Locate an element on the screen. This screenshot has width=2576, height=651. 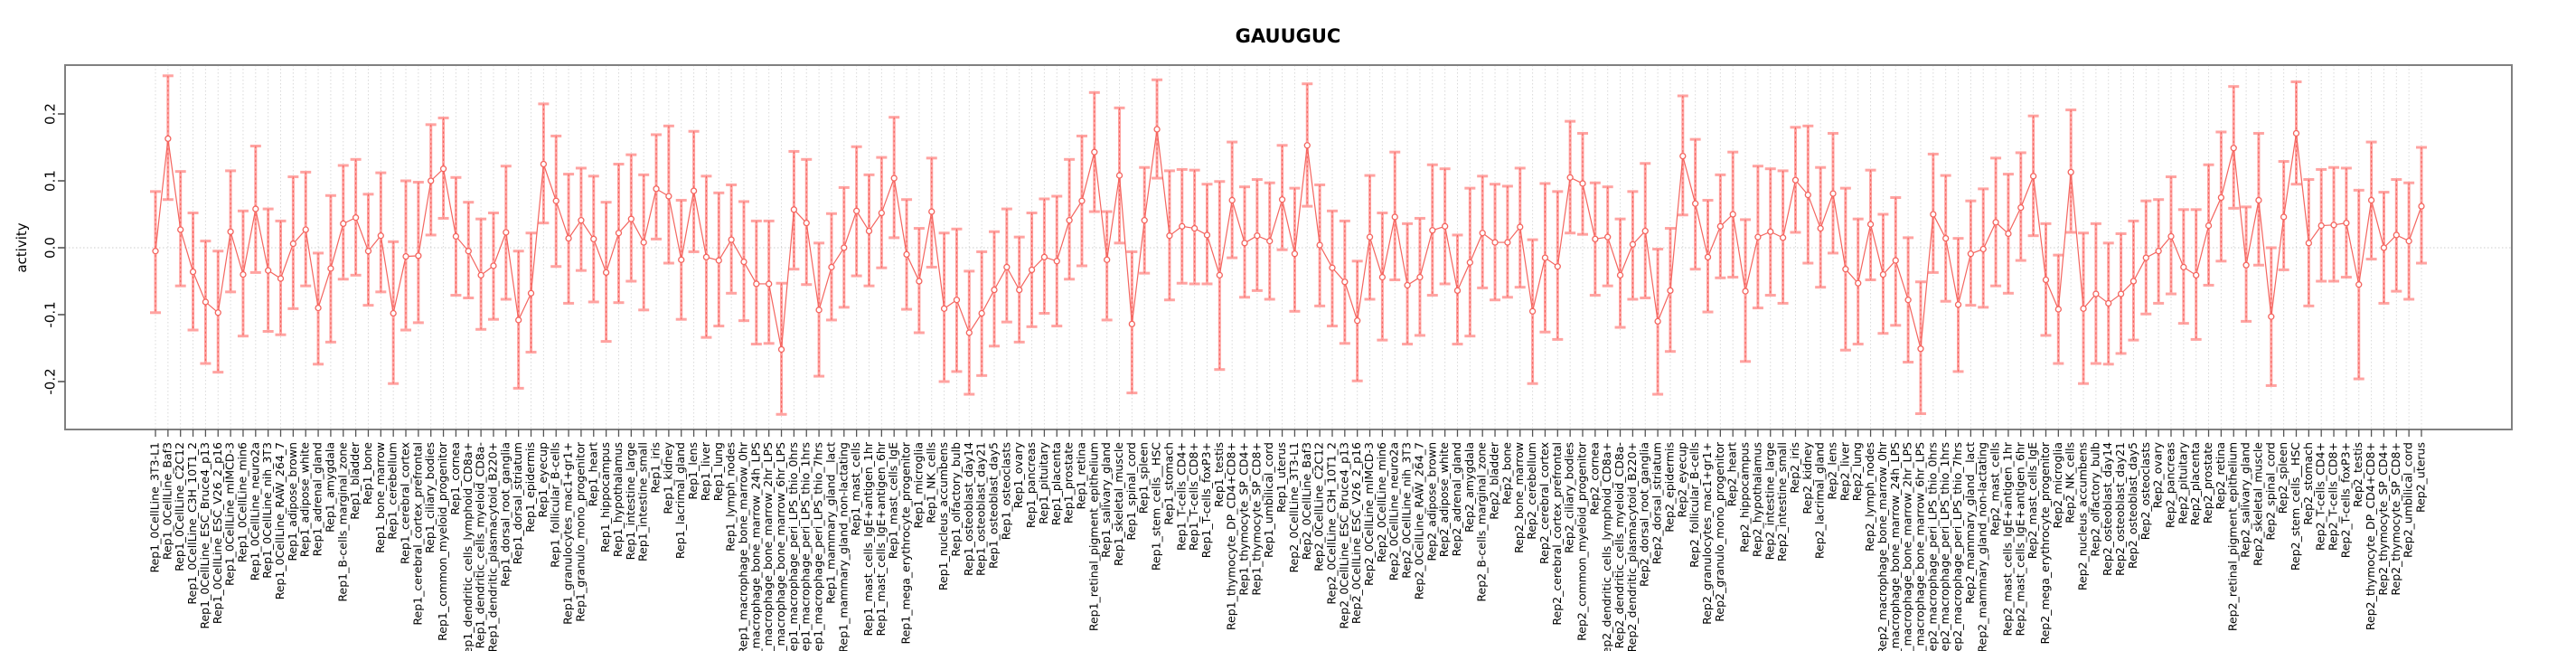
x-tick-label: Rep2_macrophage_bone_marrow_6hr_LPS is located at coordinates (1920, 547).